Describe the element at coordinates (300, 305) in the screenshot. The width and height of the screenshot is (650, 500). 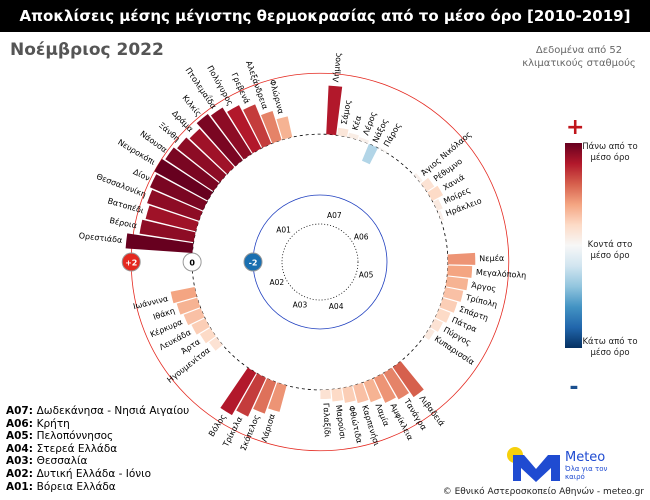
I see `region-code: A03` at that location.